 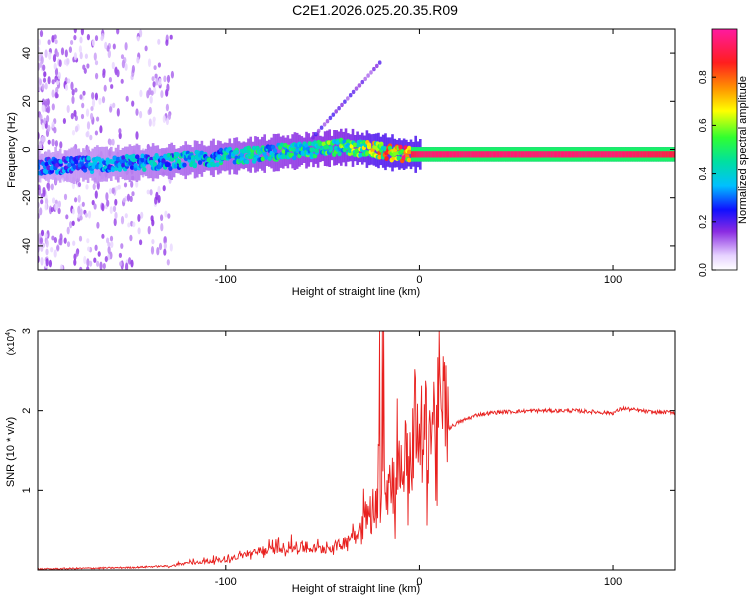 What do you see at coordinates (724, 149) in the screenshot?
I see `colorbar` at bounding box center [724, 149].